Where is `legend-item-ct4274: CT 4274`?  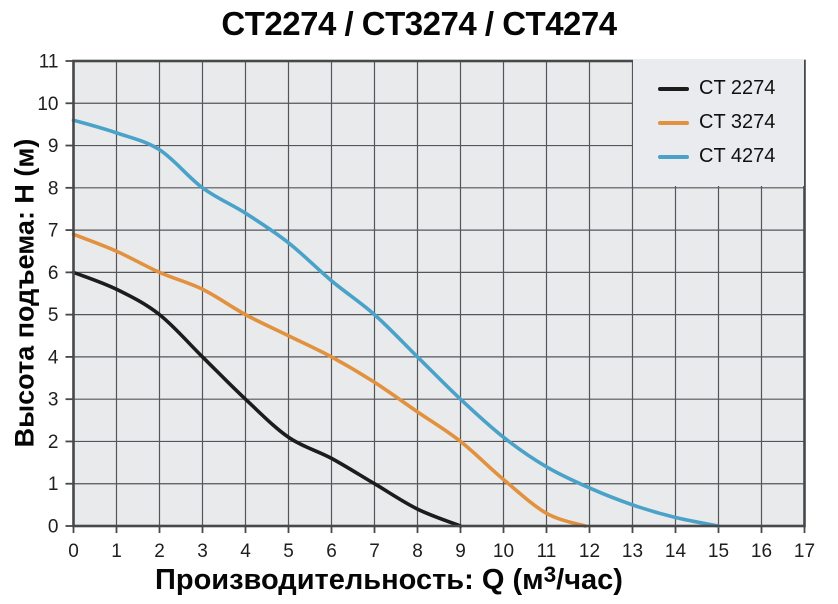 legend-item-ct4274: CT 4274 is located at coordinates (731, 156).